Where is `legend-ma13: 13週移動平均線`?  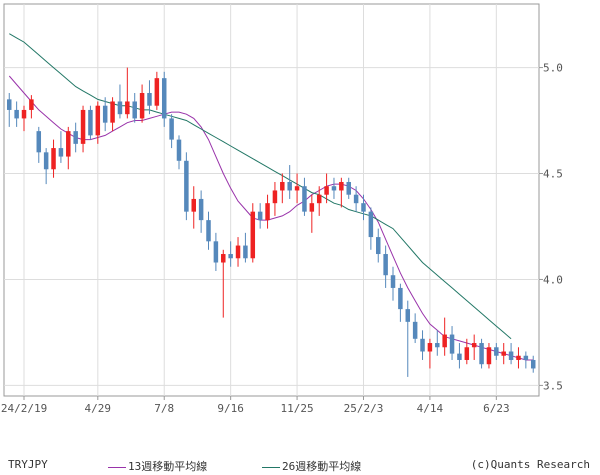
legend-ma13: 13週移動平均線 is located at coordinates (157, 466).